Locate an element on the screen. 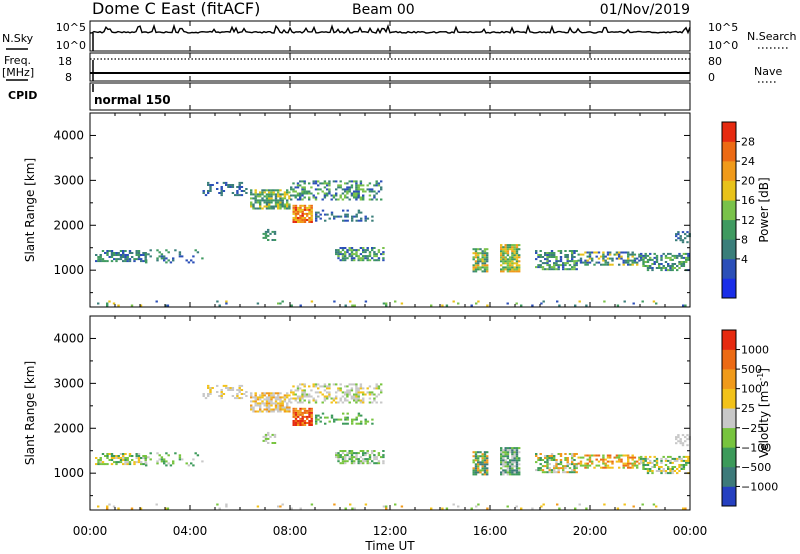 This screenshot has width=800, height=554. x-tick-label: 00:00 is located at coordinates (690, 531).